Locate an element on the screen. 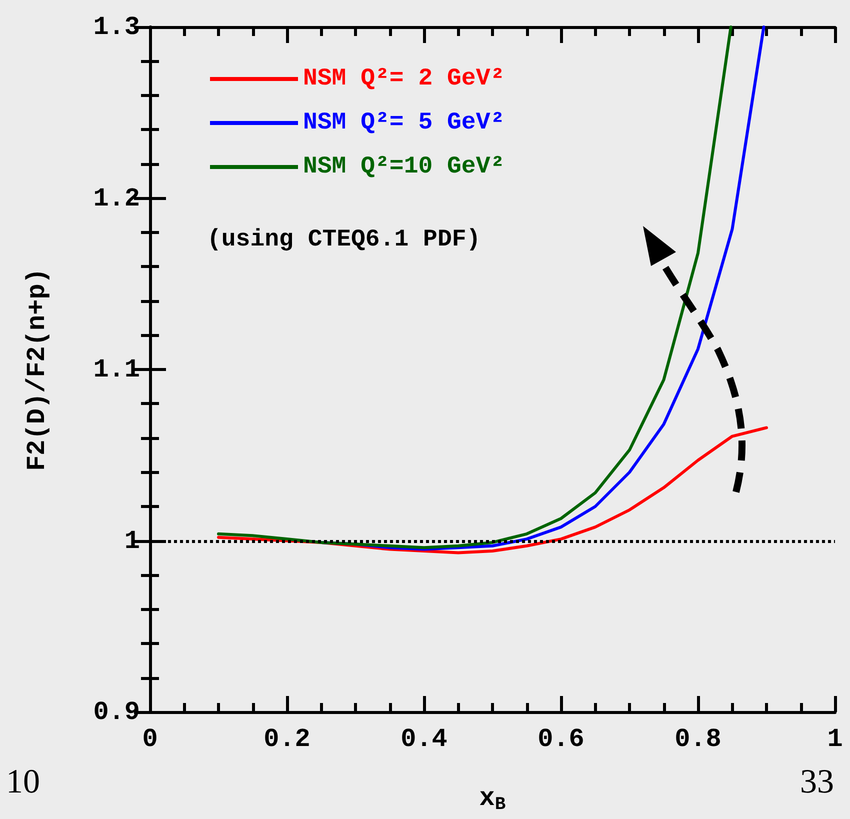 The height and width of the screenshot is (819, 850). y-tick-label: 1 is located at coordinates (132, 541).